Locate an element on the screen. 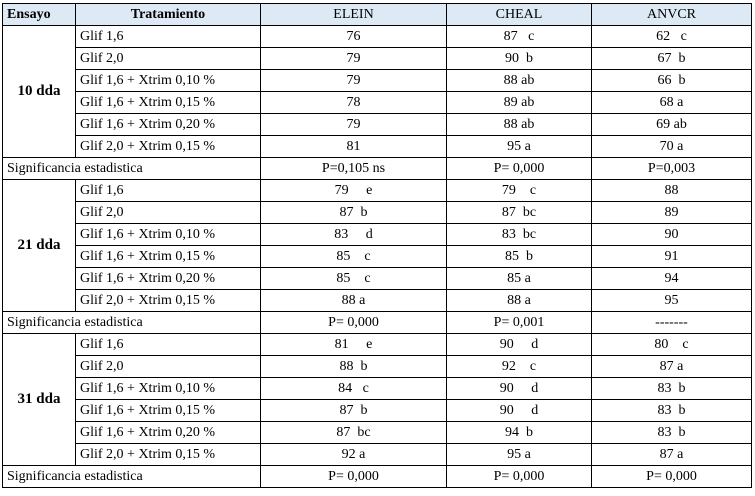 This screenshot has width=755, height=496. cheal-cell: 94 b is located at coordinates (519, 432).